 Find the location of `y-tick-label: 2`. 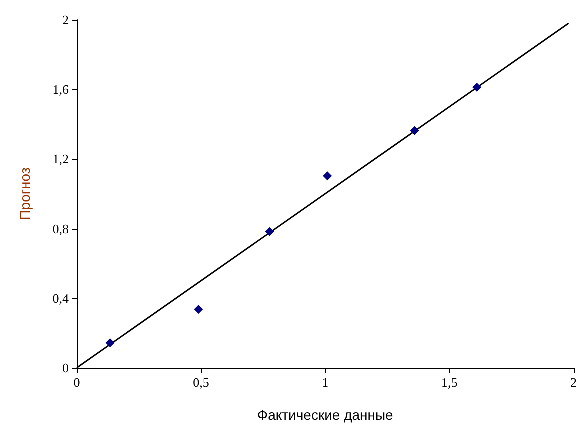

y-tick-label: 2 is located at coordinates (65, 20).